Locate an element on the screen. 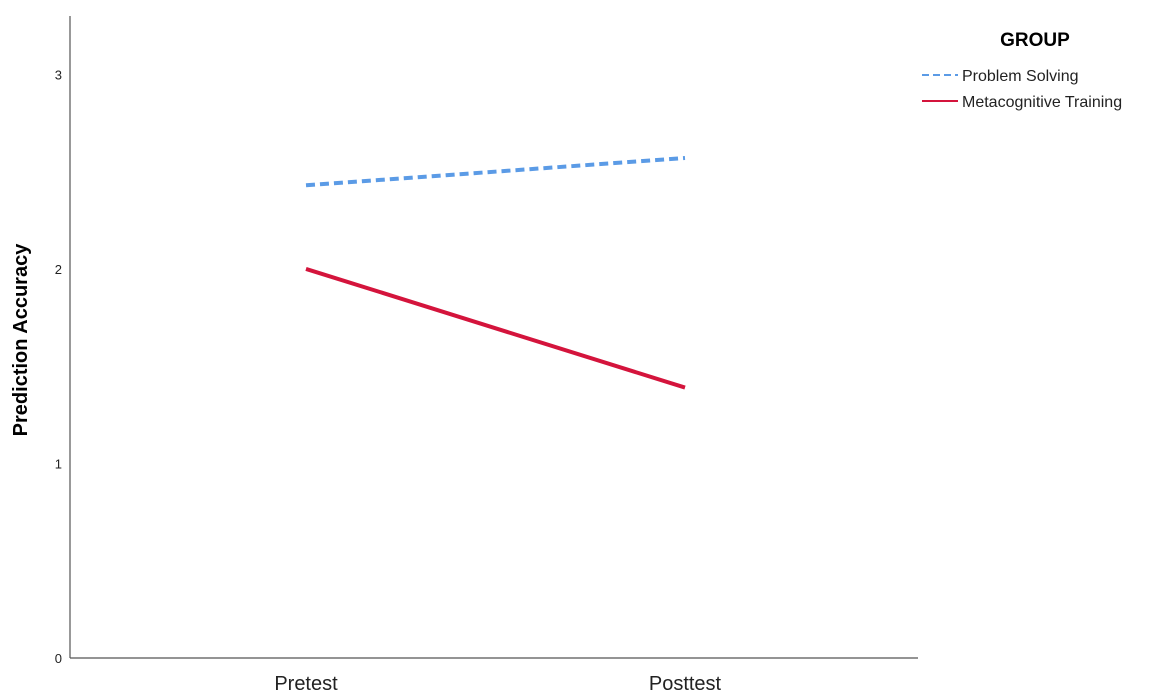 The height and width of the screenshot is (697, 1151). x-tick-label: Posttest is located at coordinates (685, 682).